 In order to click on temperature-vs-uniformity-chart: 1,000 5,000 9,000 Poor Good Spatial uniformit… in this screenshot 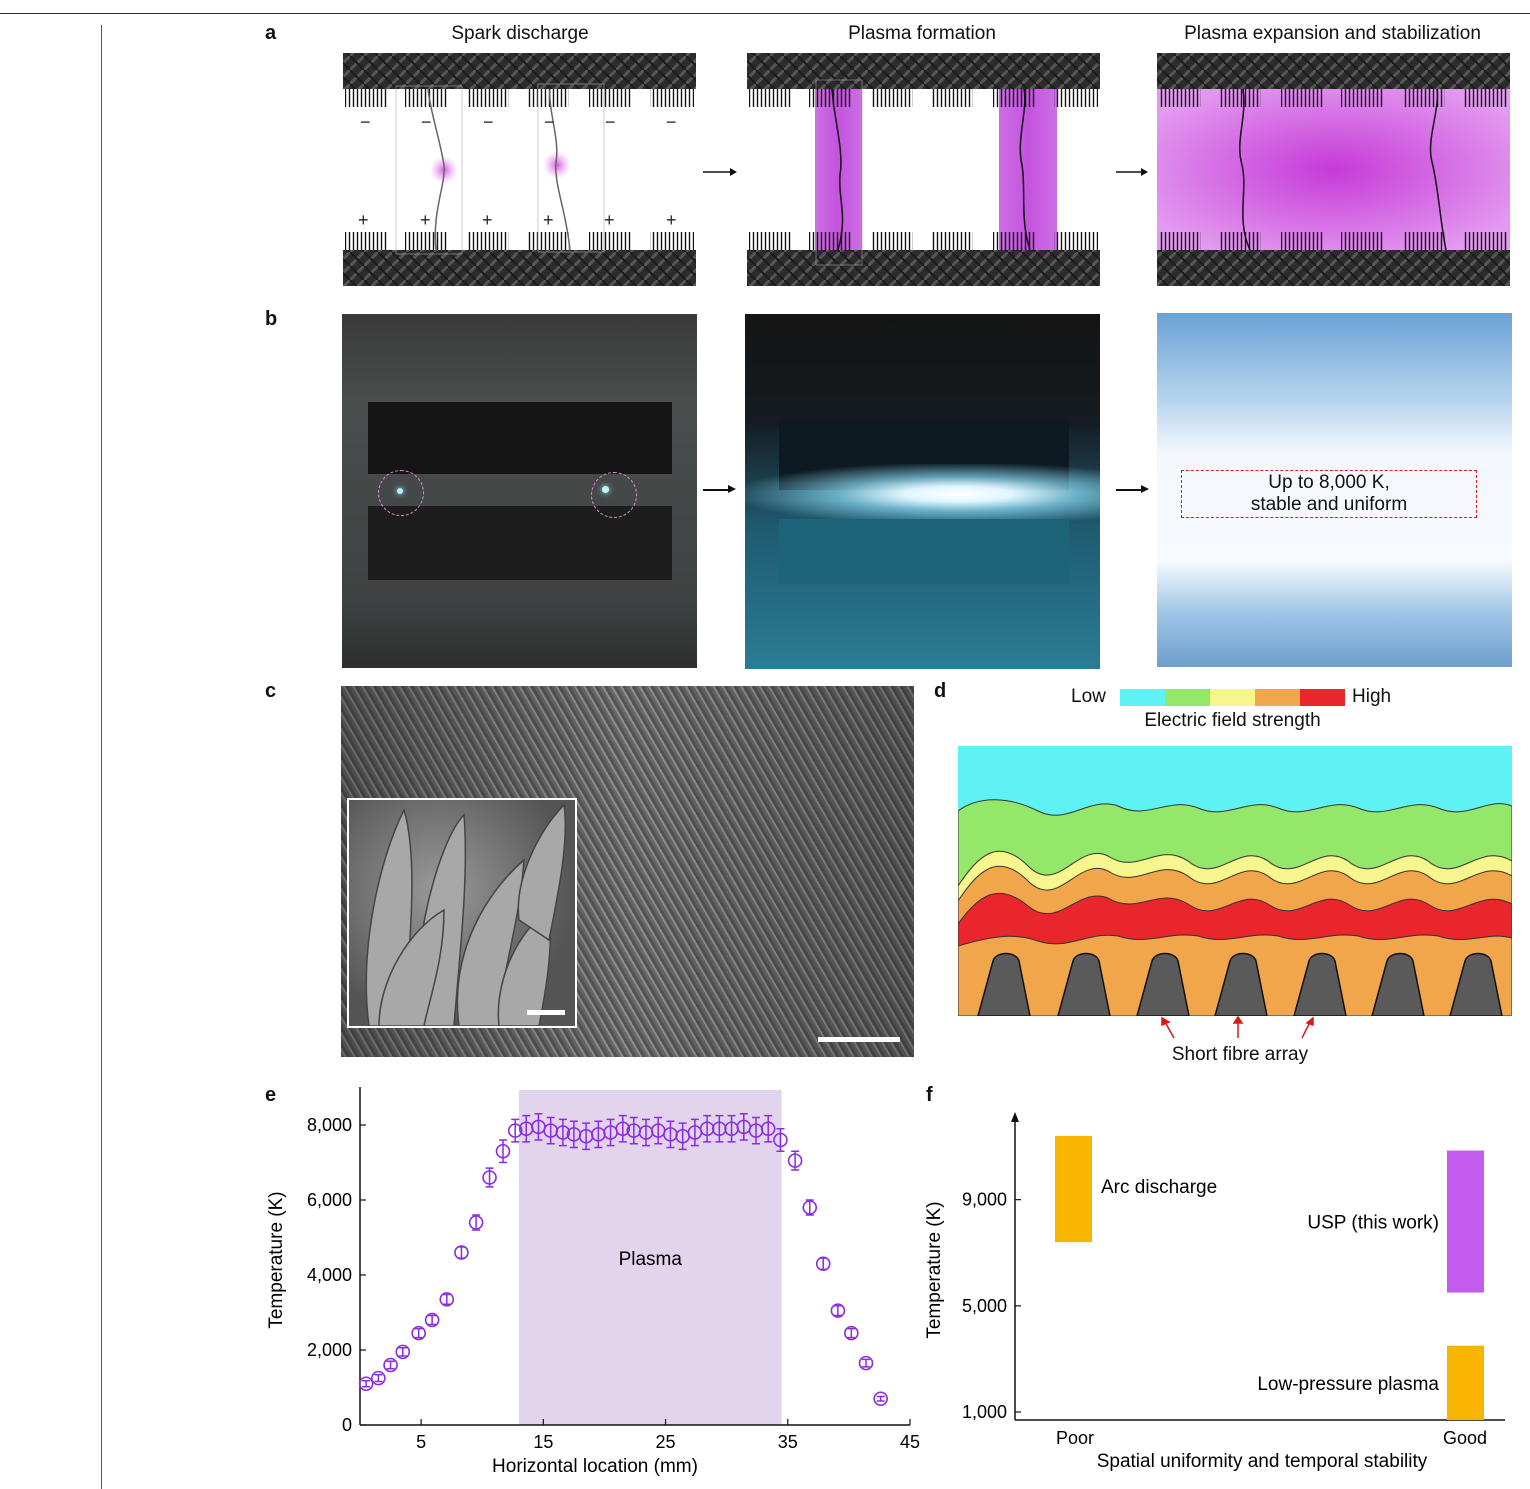, I will do `click(1214, 1292)`.